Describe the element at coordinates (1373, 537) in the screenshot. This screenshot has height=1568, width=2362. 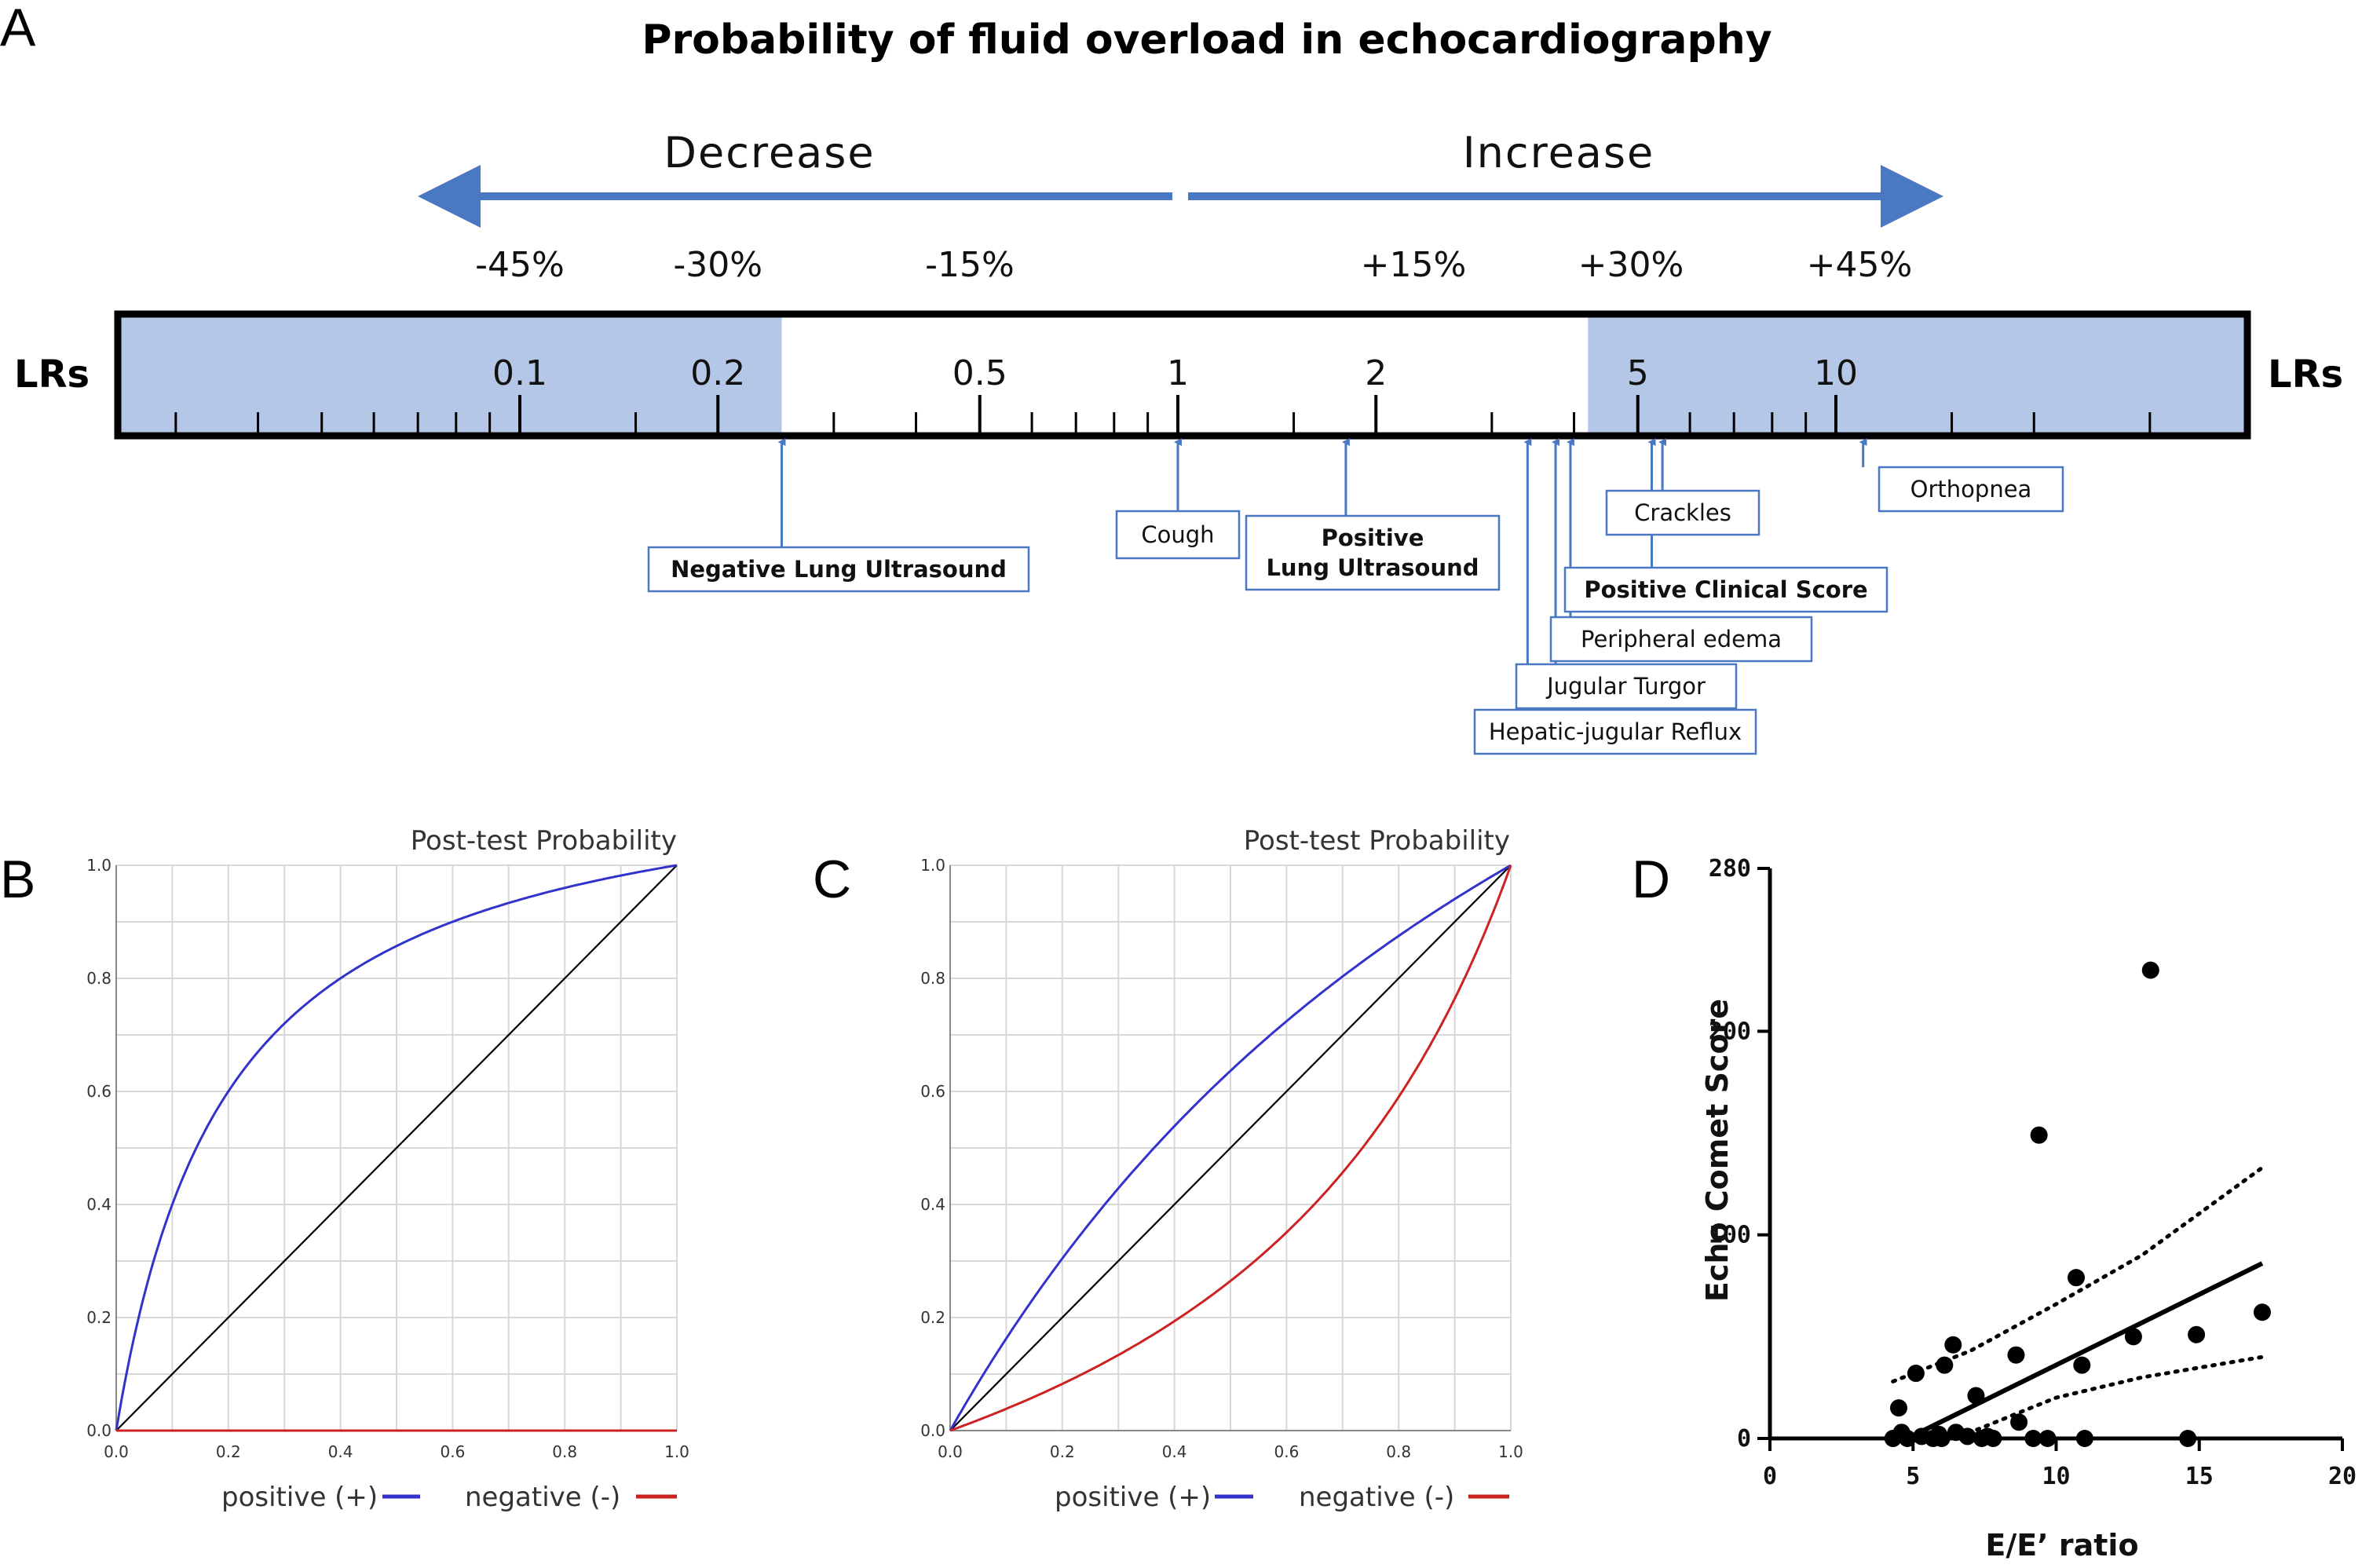
I see `finding-label: Positive` at that location.